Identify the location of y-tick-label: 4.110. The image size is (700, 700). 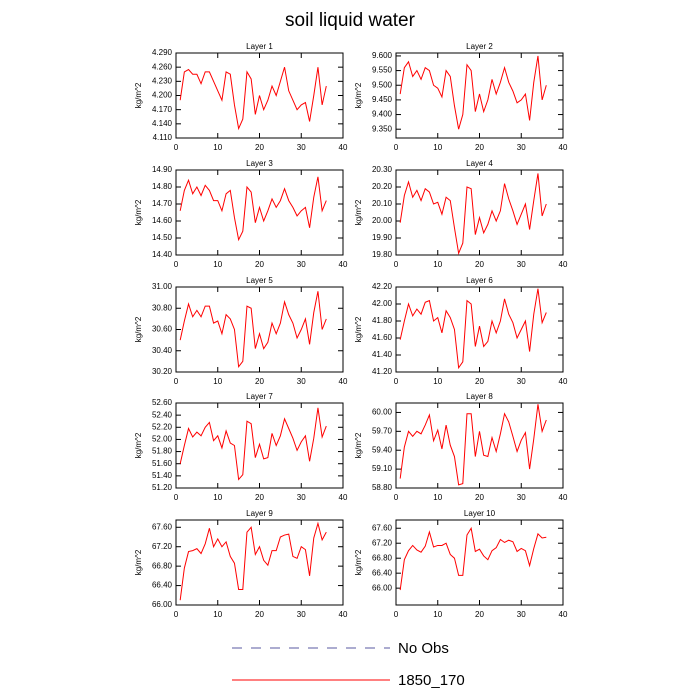
(163, 137).